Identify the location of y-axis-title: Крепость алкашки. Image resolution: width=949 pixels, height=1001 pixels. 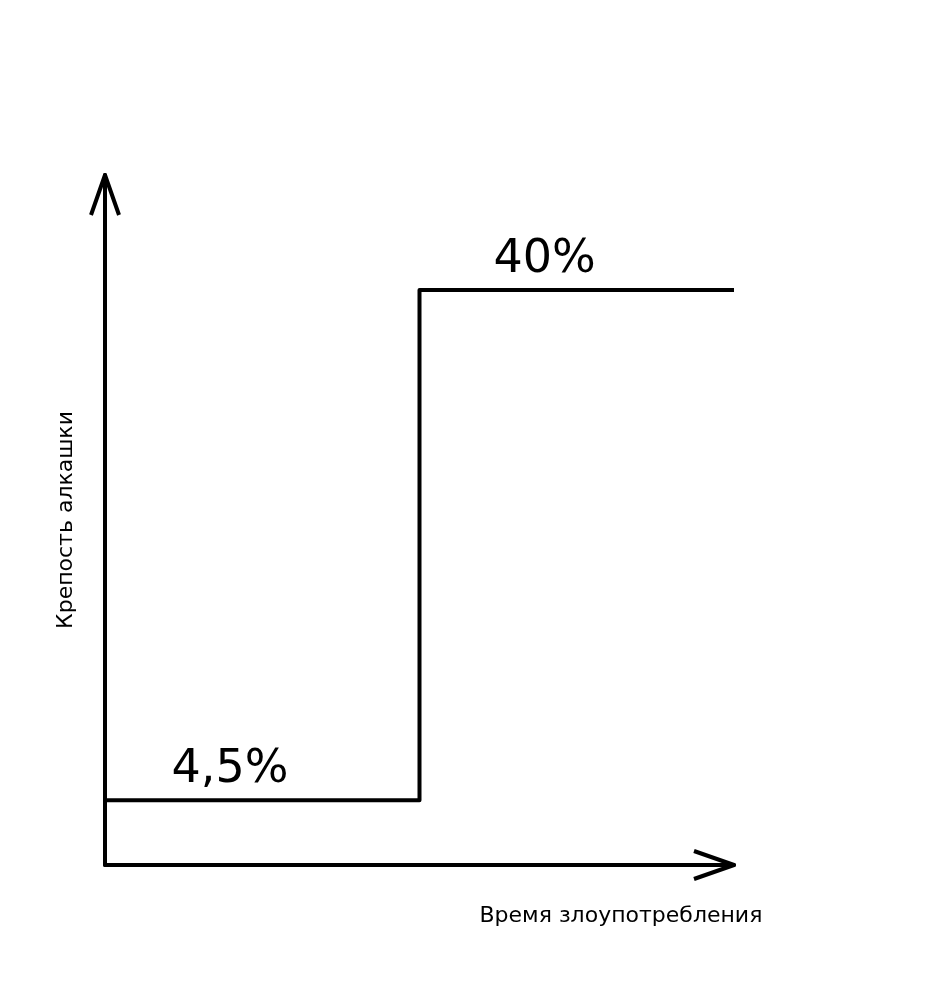
(64, 520).